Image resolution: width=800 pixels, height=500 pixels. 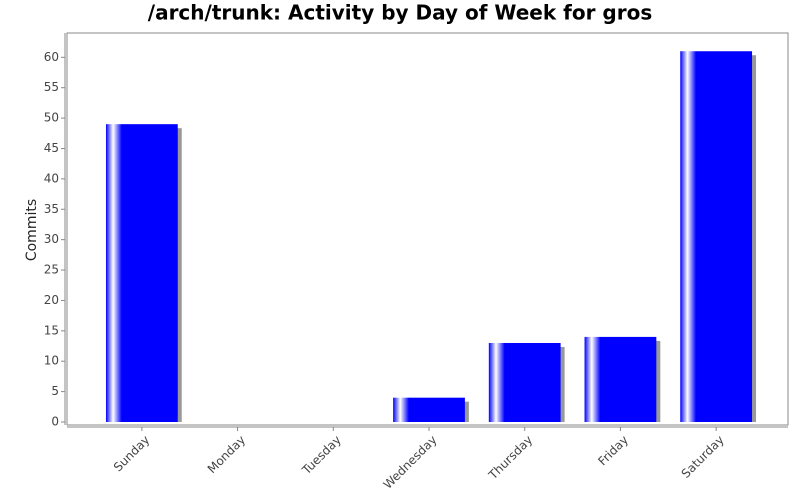 What do you see at coordinates (510, 458) in the screenshot?
I see `x-tick-label: Thursday` at bounding box center [510, 458].